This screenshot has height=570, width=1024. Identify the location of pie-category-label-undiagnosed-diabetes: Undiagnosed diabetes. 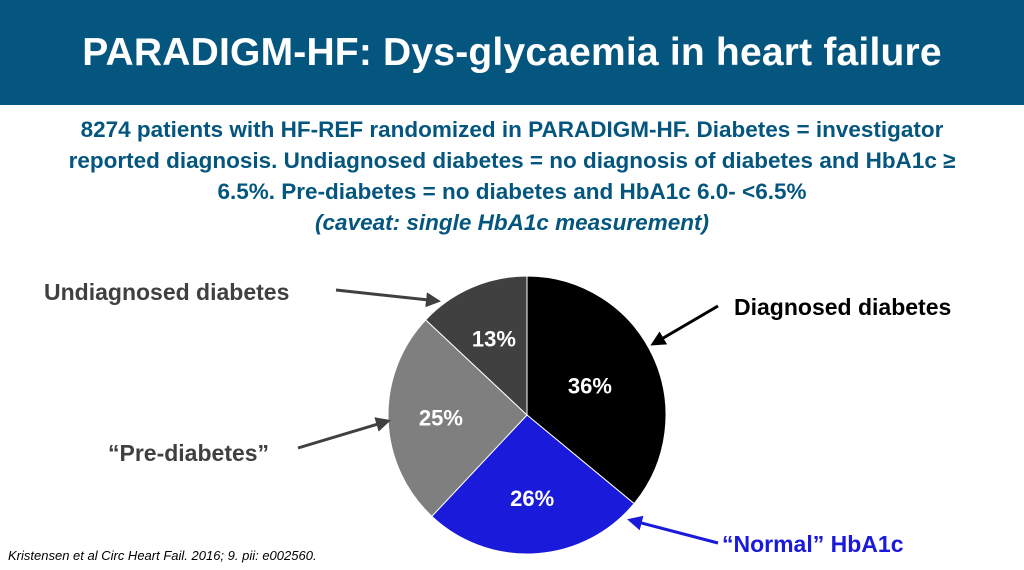
(166, 292).